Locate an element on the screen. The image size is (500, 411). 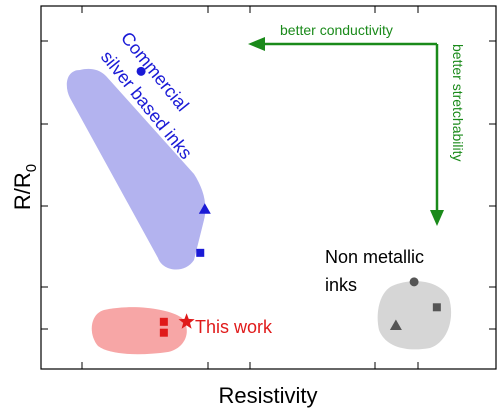
non-metallic-label-line1: Non metallic is located at coordinates (374, 257).